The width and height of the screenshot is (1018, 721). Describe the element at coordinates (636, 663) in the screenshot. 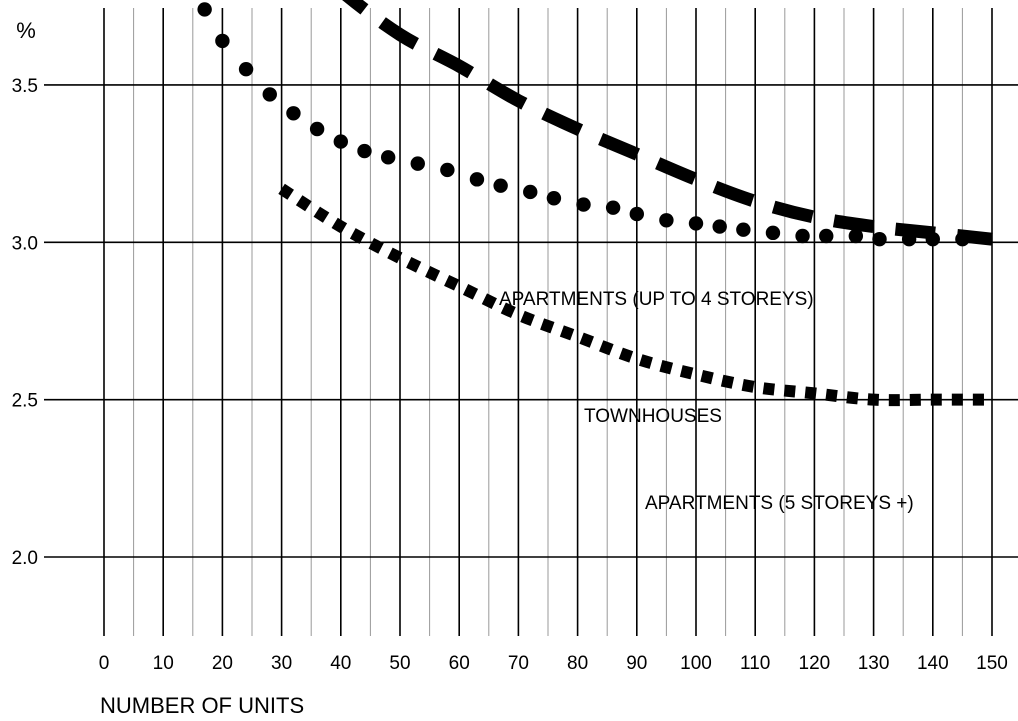

I see `x-tick-label: 90` at that location.